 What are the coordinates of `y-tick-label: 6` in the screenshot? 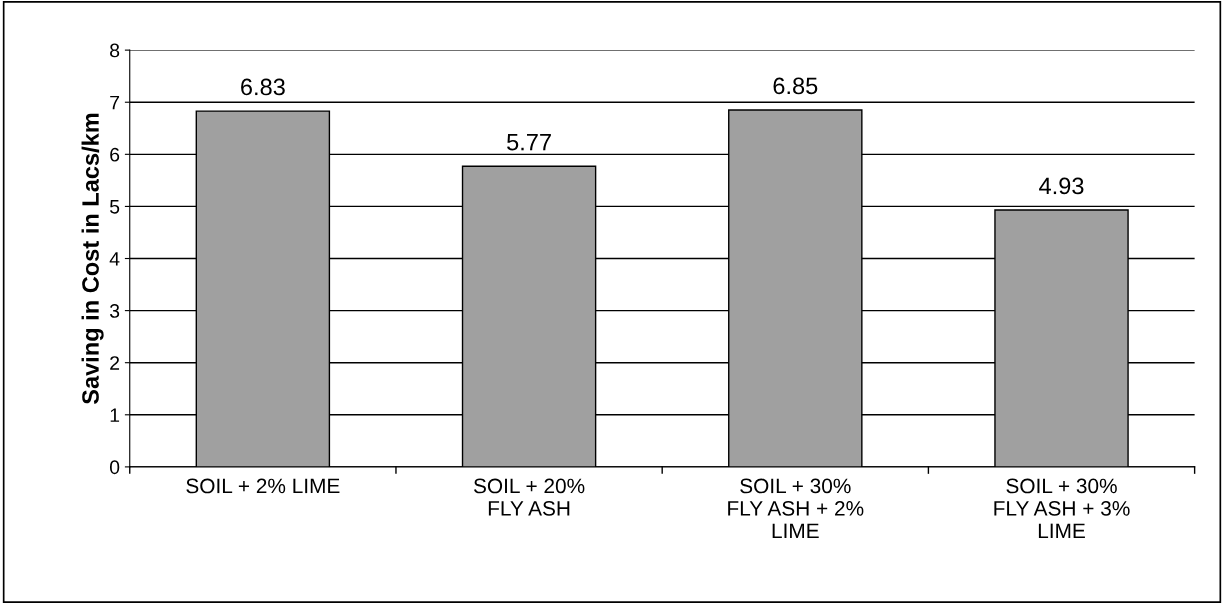 It's located at (115, 154).